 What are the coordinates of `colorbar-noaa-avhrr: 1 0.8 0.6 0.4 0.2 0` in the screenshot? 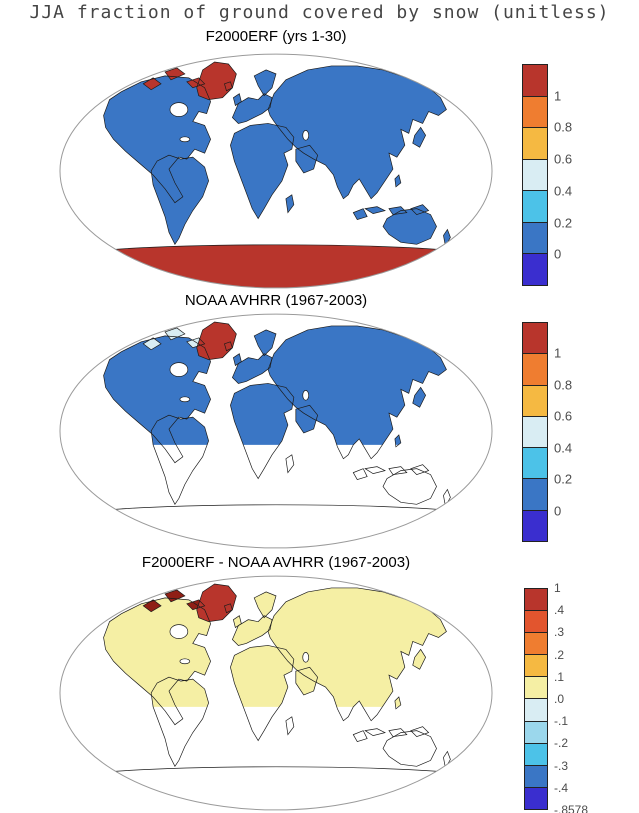 It's located at (547, 432).